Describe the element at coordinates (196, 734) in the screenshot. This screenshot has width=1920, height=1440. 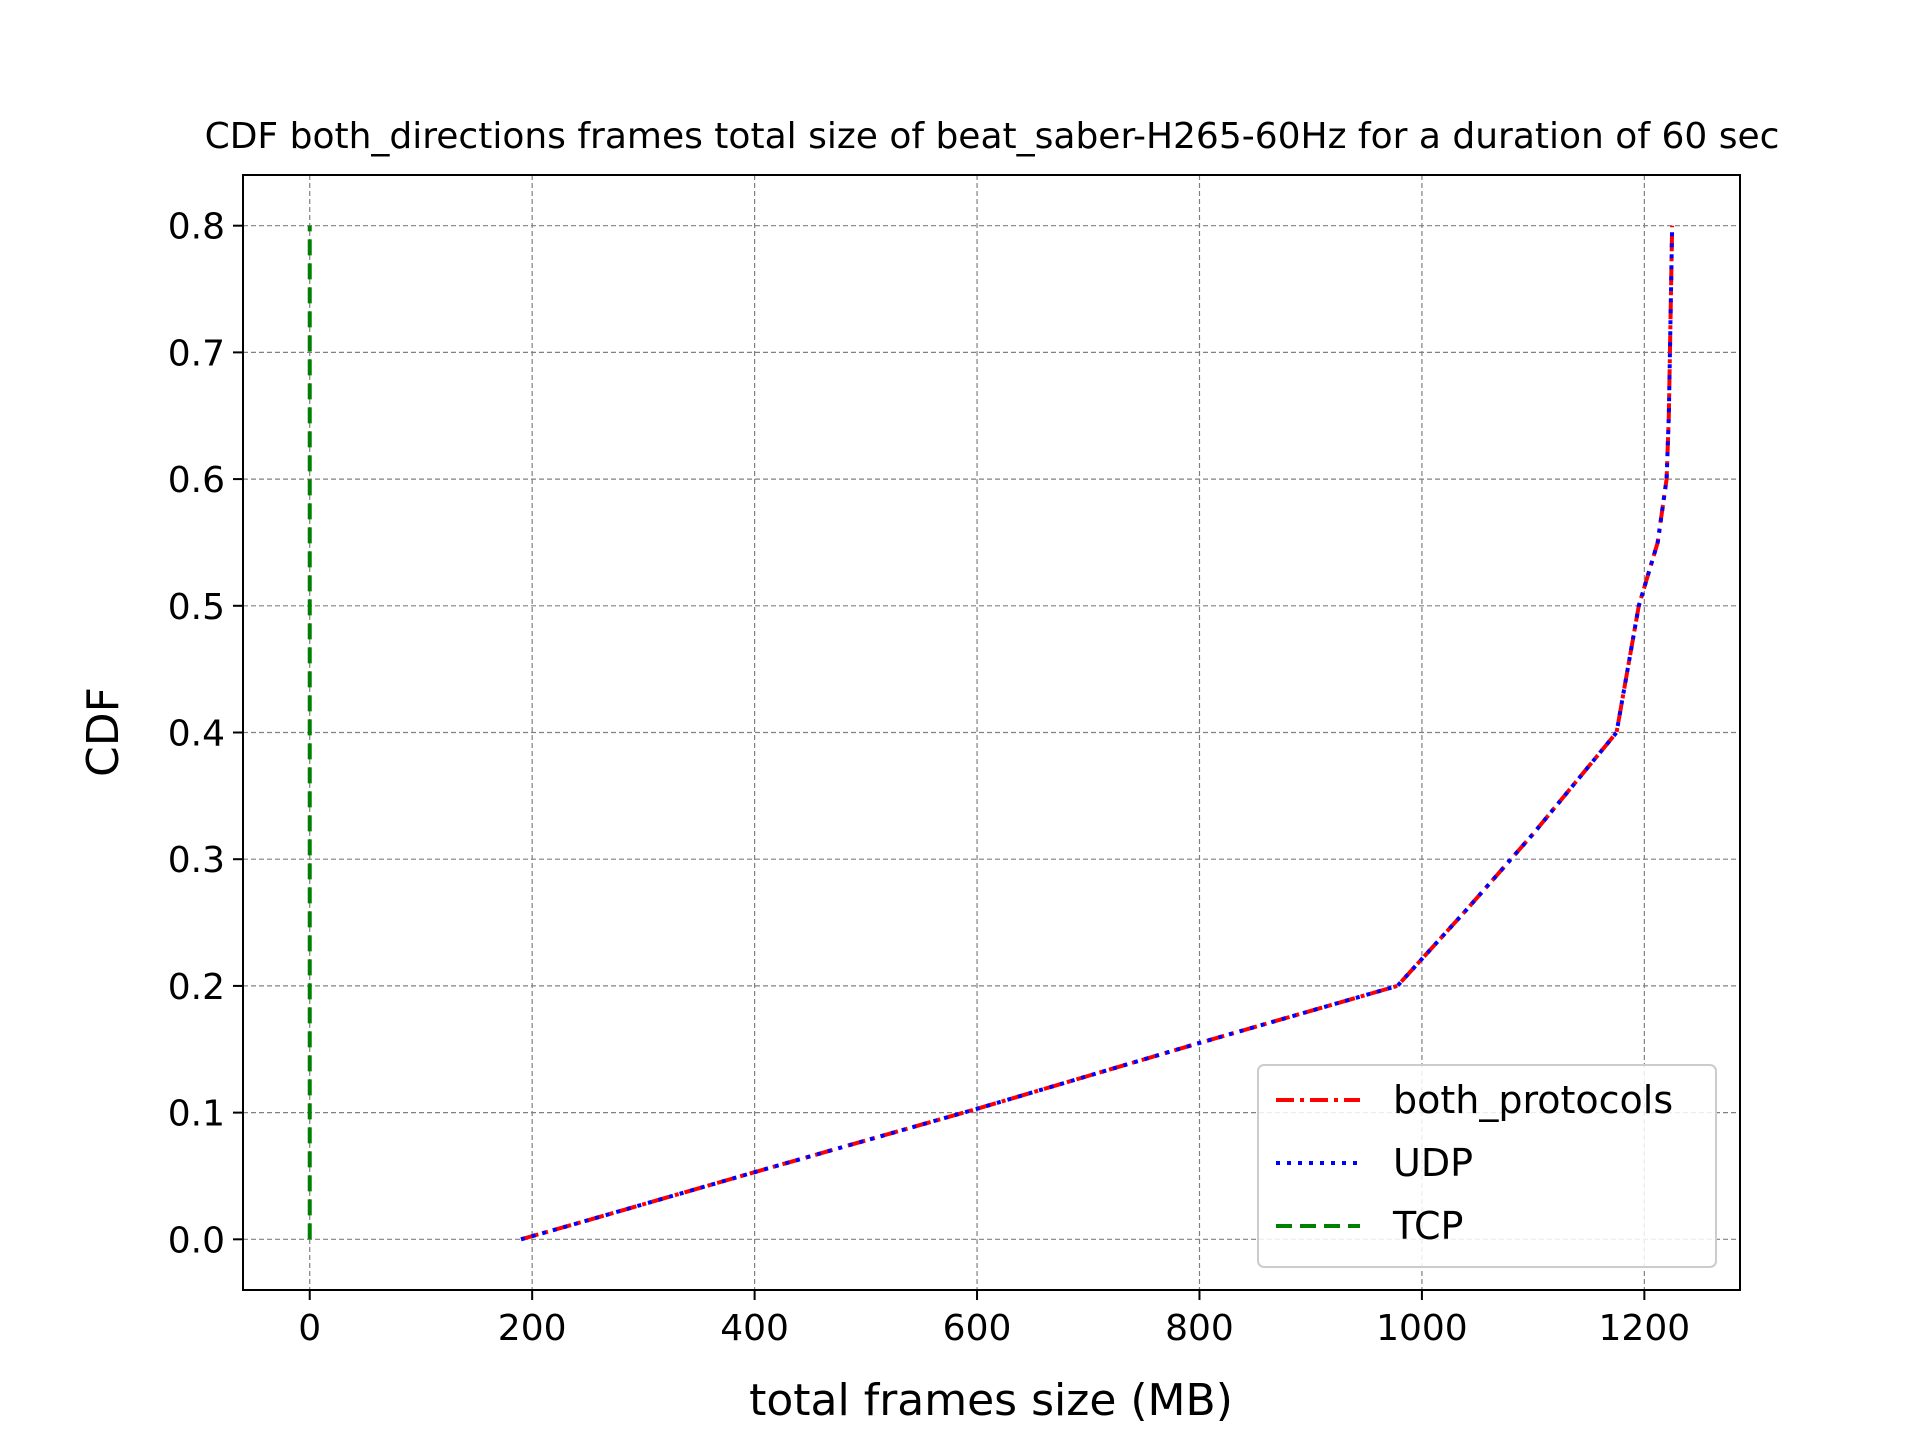
I see `y-tick-label: 0.4` at that location.